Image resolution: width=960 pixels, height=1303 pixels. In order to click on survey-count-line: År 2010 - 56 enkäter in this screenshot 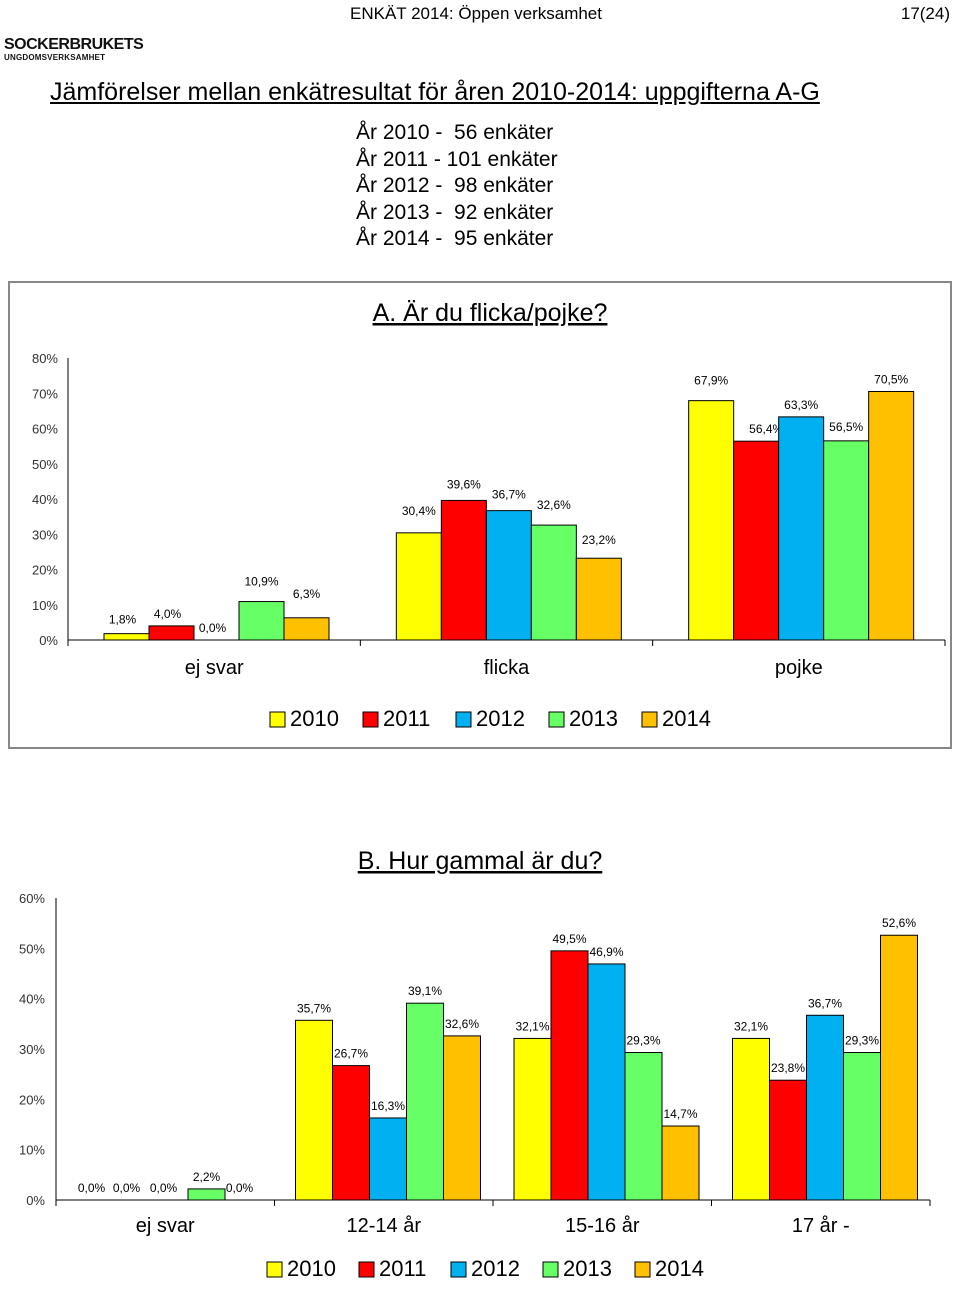, I will do `click(455, 132)`.